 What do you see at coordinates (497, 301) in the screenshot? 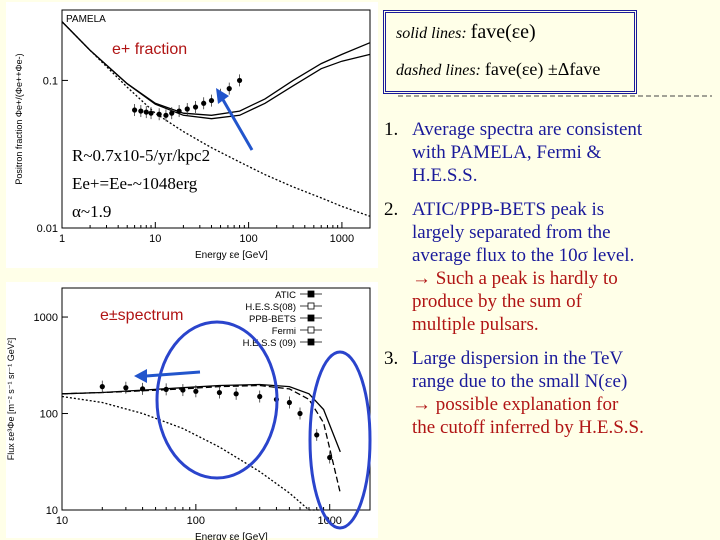
I see `item-line: produce by the sum of` at bounding box center [497, 301].